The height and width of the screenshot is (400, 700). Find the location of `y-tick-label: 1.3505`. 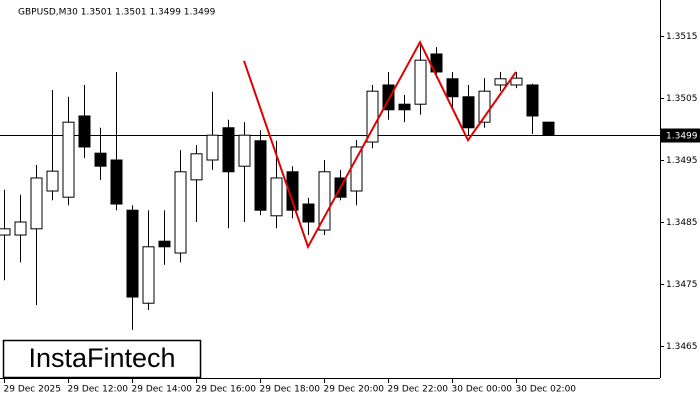

y-tick-label: 1.3505 is located at coordinates (682, 99).